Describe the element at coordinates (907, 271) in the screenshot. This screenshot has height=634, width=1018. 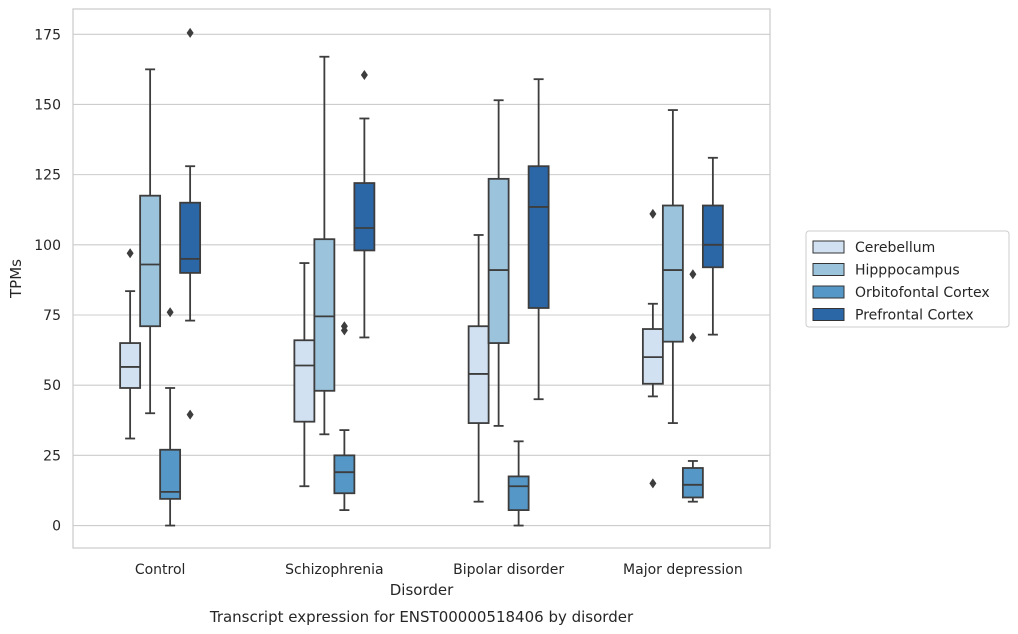
I see `legend-label: Hipppocampus` at that location.